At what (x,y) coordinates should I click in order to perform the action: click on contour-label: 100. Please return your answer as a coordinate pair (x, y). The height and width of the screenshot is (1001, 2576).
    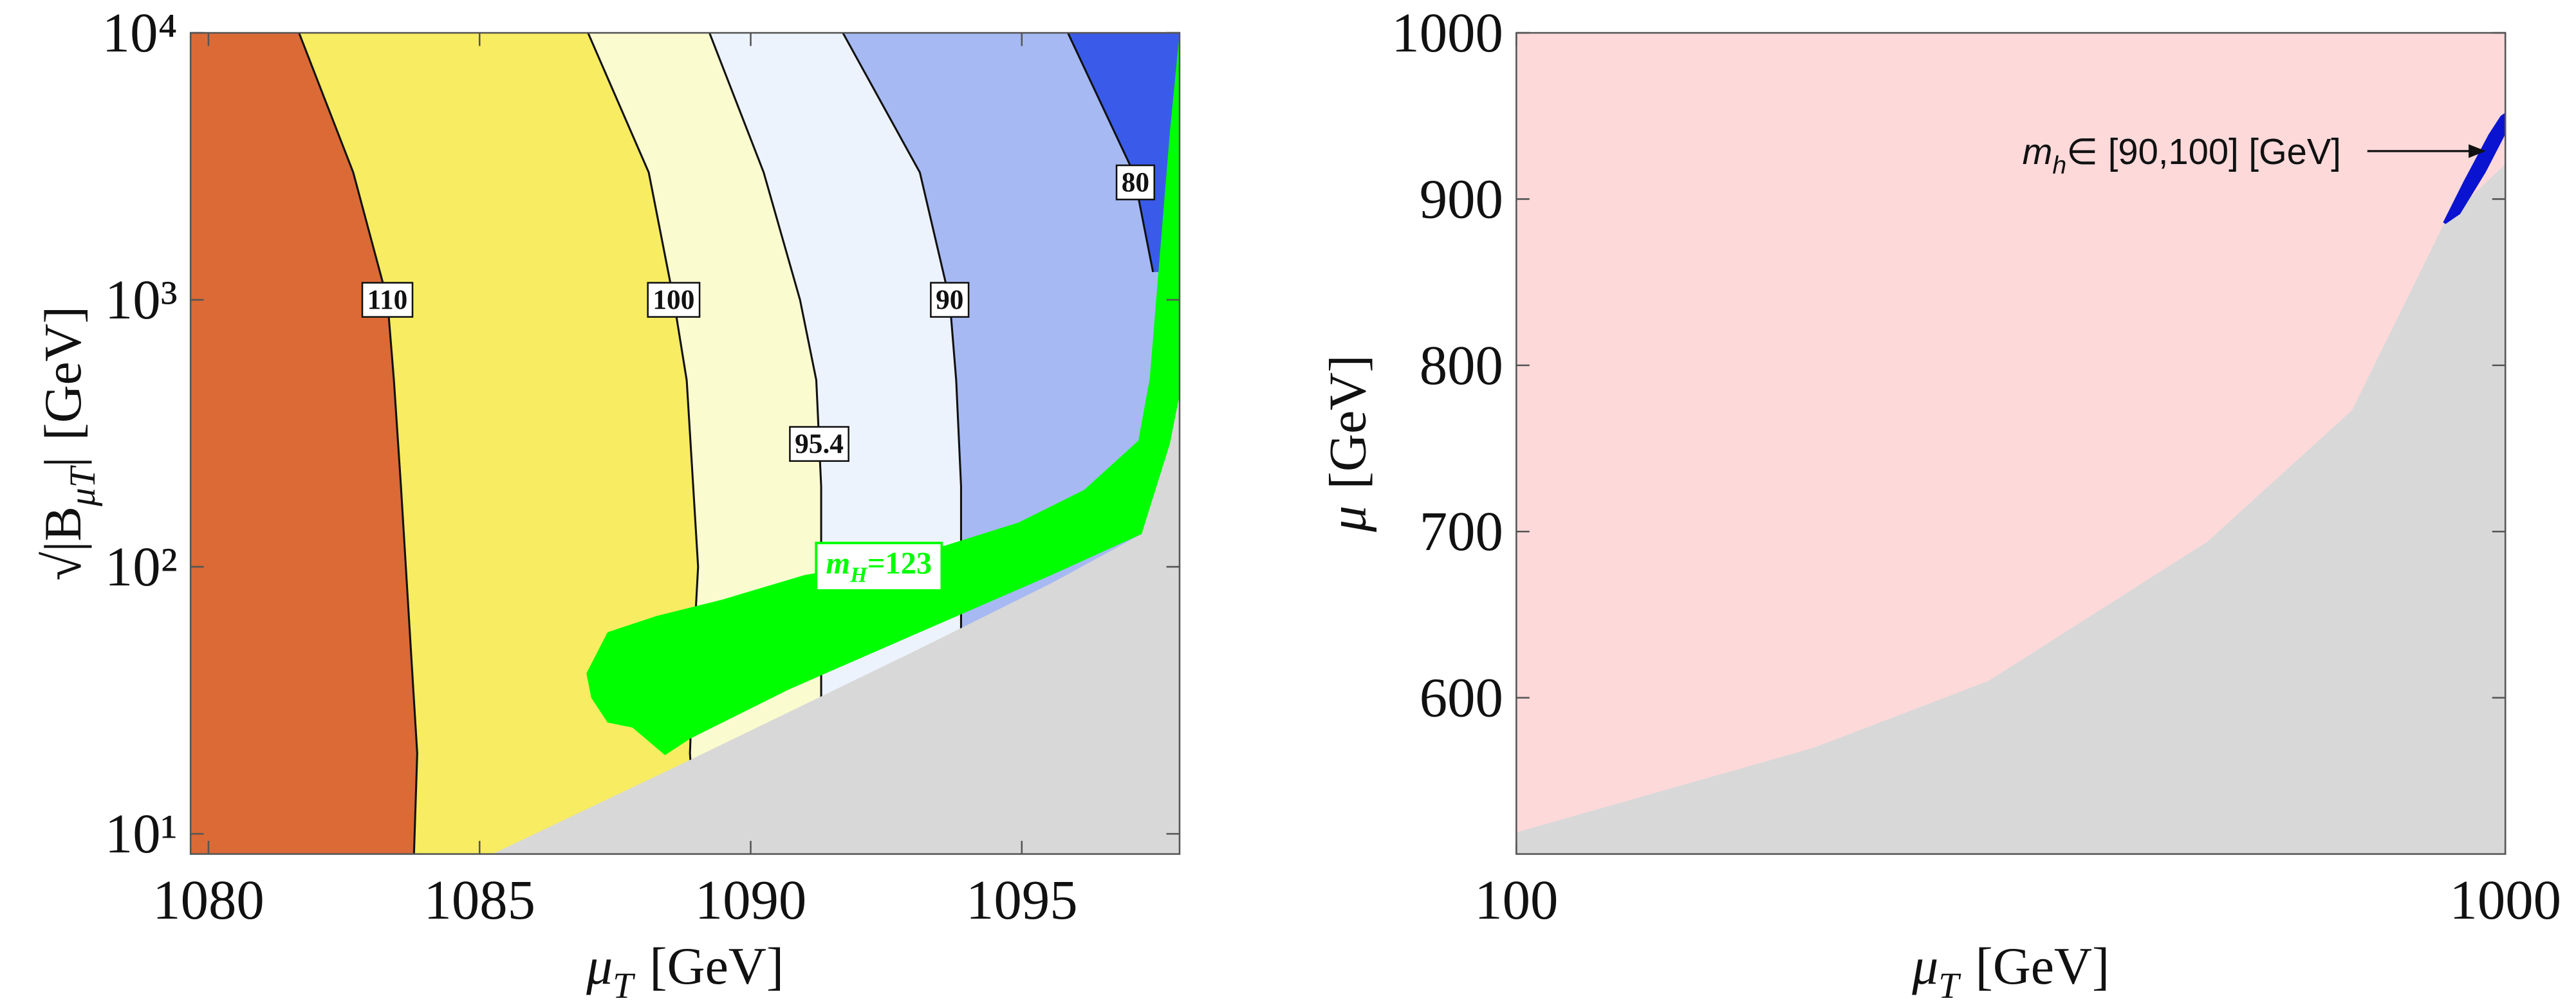
    Looking at the image, I should click on (673, 299).